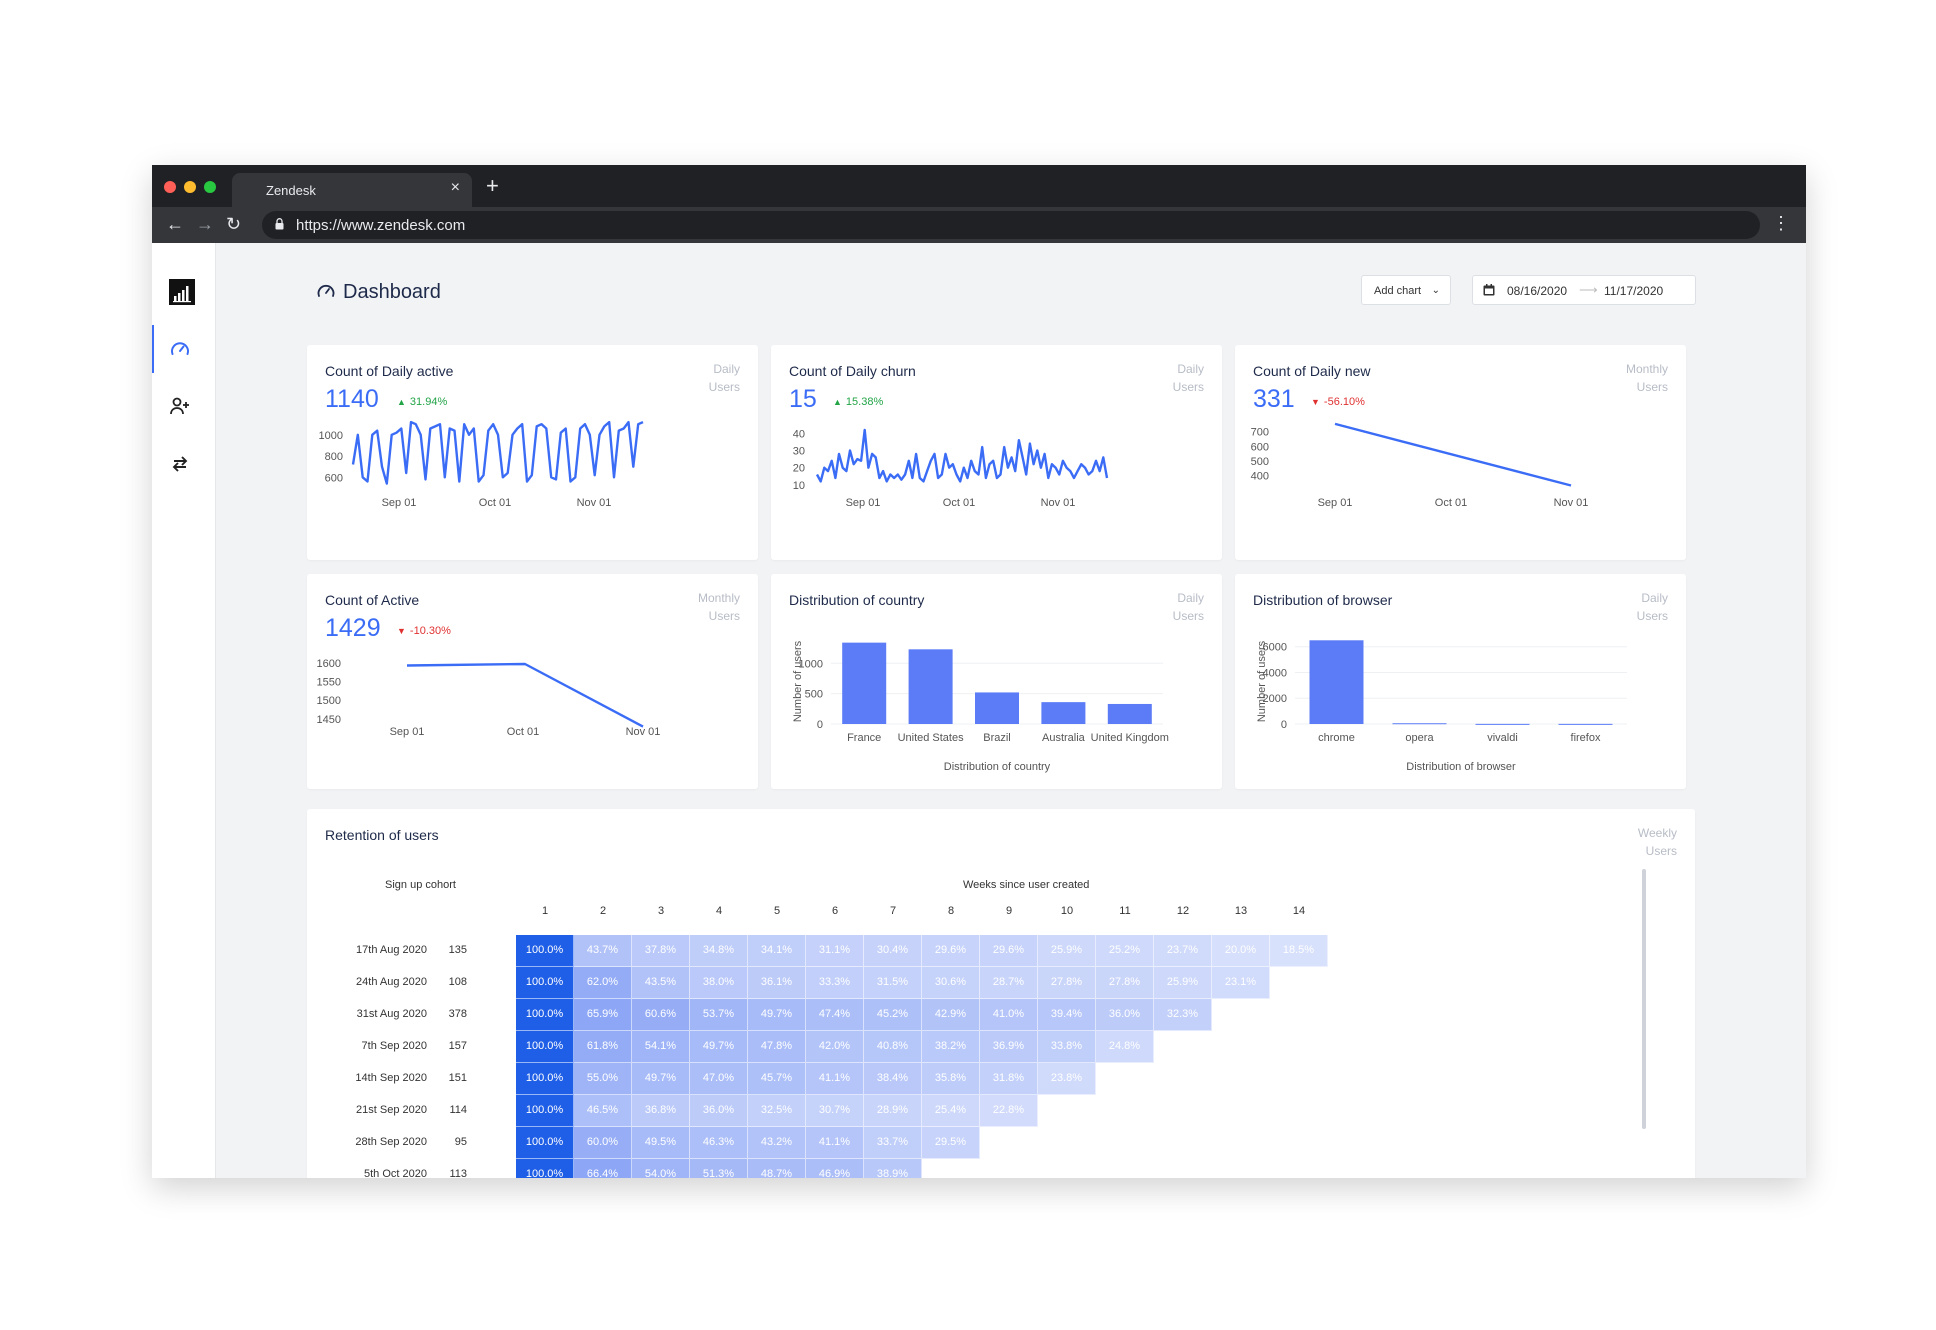  I want to click on retention-cell: 36.0%, so click(1125, 1015).